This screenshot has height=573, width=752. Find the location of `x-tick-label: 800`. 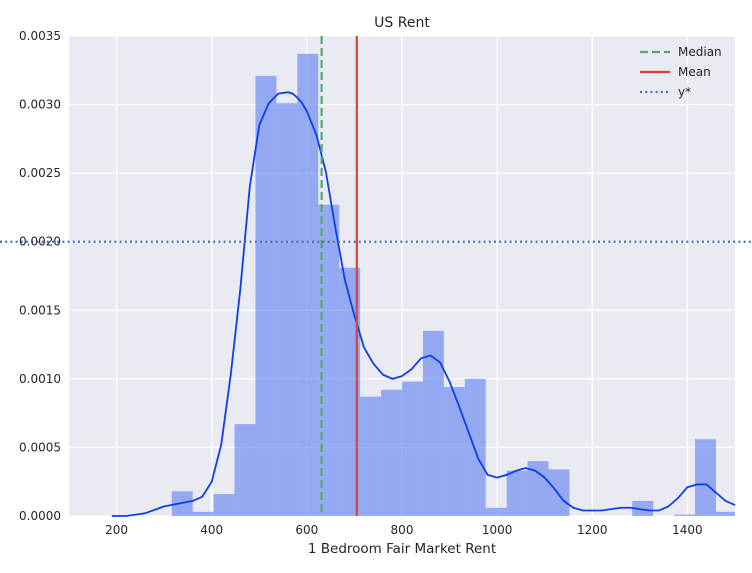

x-tick-label: 800 is located at coordinates (402, 530).